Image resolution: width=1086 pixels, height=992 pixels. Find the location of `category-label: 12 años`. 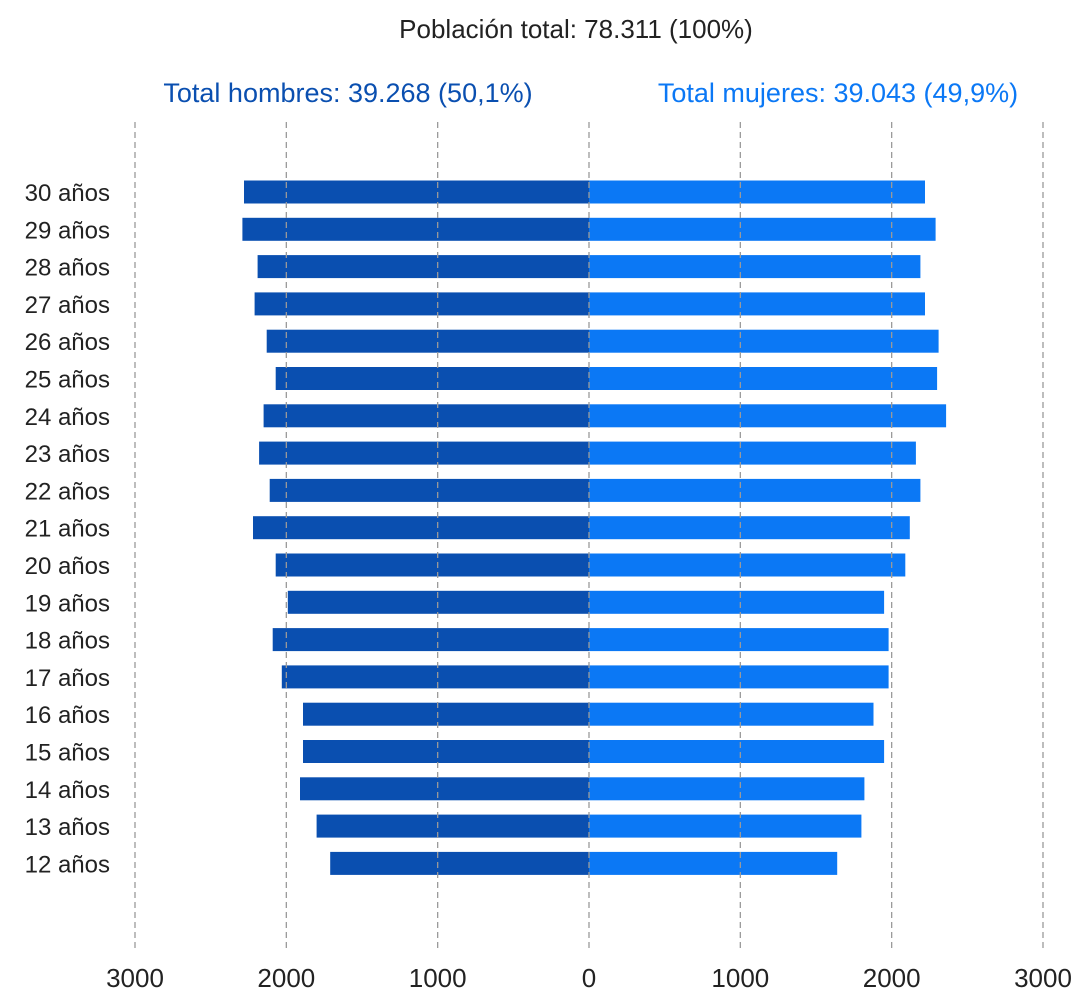

category-label: 12 años is located at coordinates (67, 864).